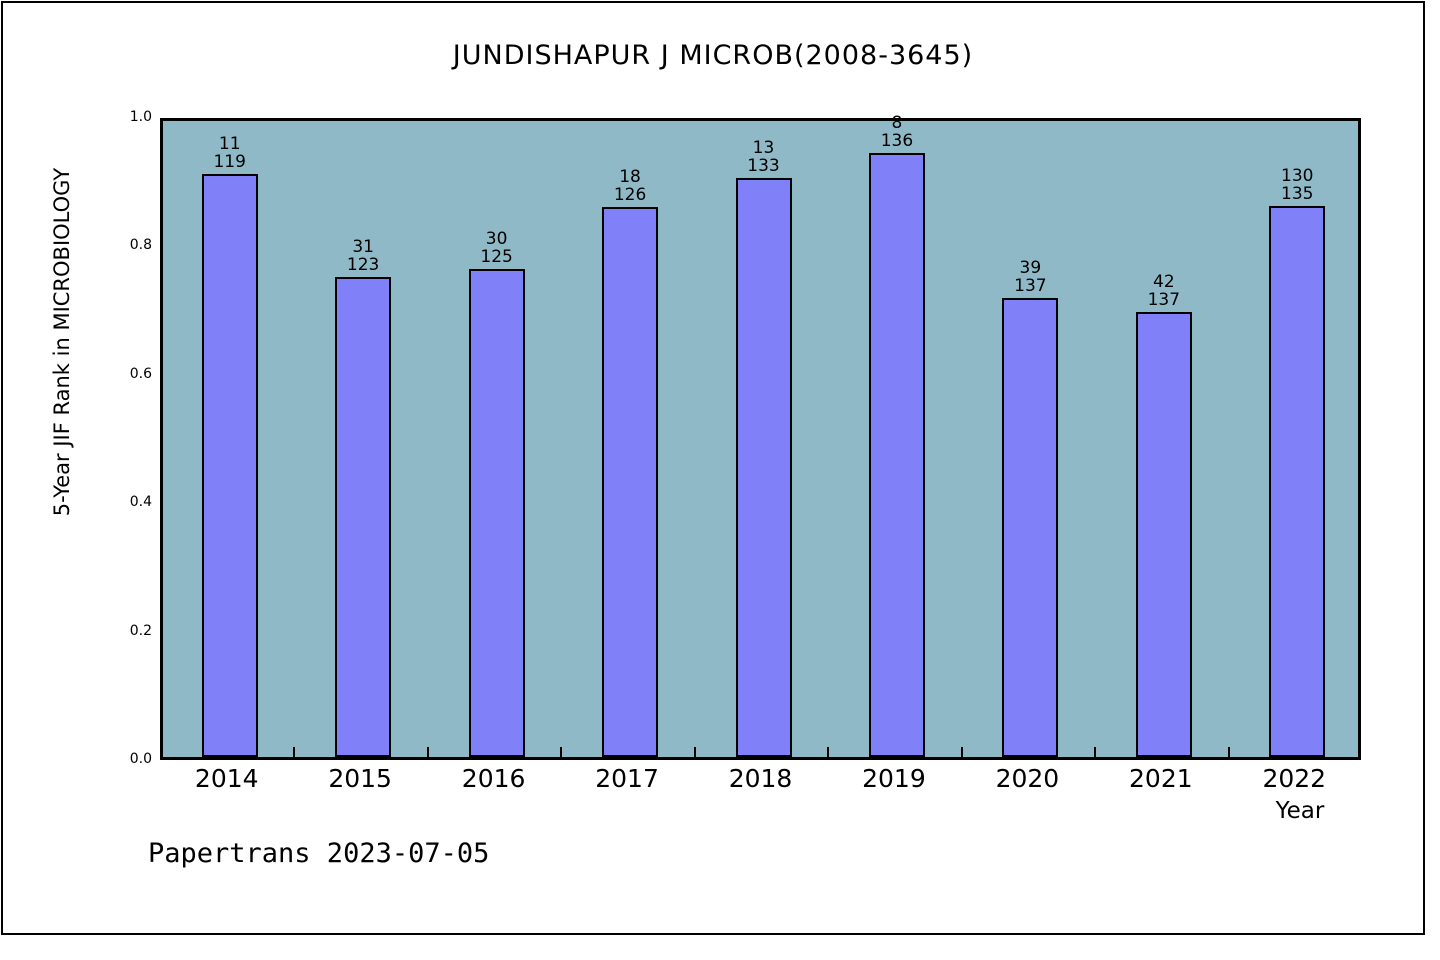  Describe the element at coordinates (62, 342) in the screenshot. I see `y-axis-title: 5-Year JIF Rank in MICROBIOLOGY` at that location.